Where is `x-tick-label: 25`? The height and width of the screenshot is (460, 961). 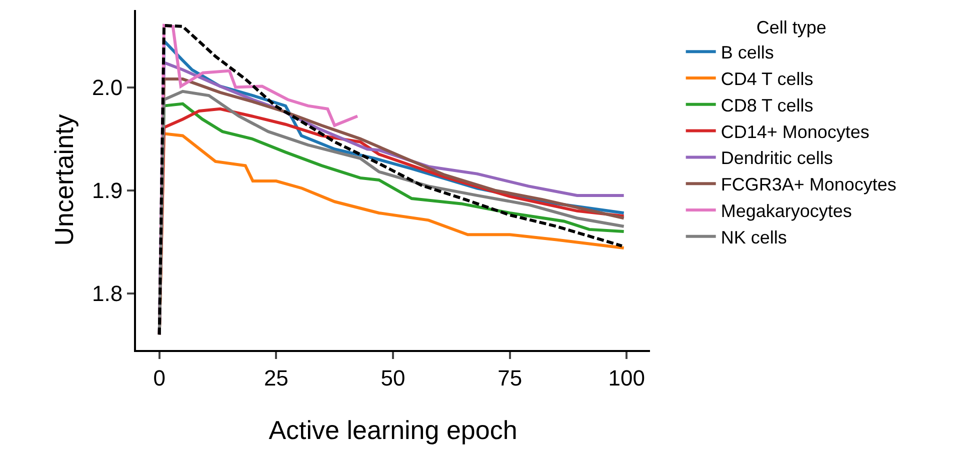
x-tick-label: 25 is located at coordinates (276, 377).